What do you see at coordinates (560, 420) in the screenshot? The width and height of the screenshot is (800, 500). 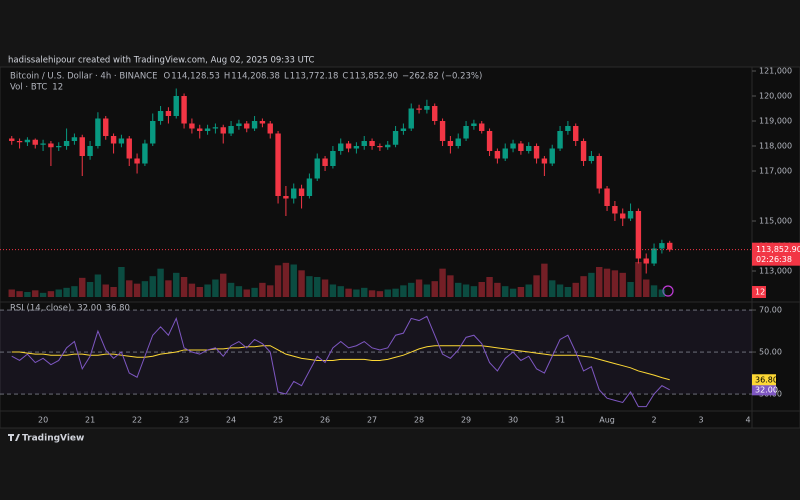 I see `x-tick-label: 31` at bounding box center [560, 420].